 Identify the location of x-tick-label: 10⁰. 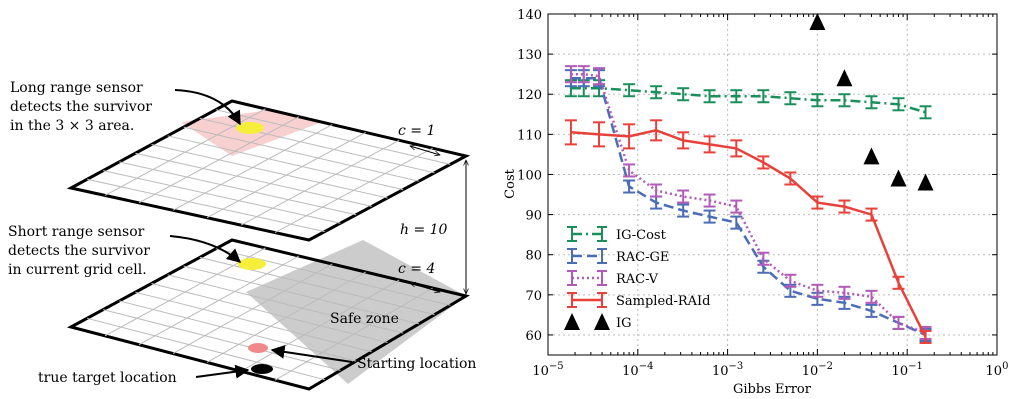
(997, 370).